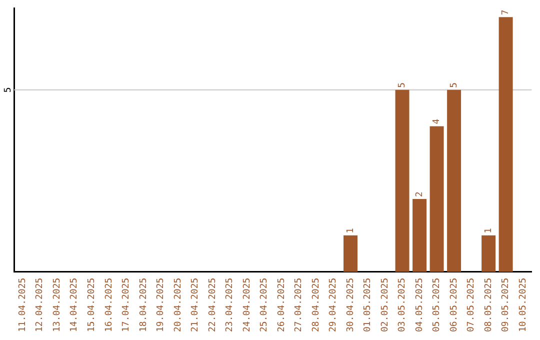 This screenshot has height=340, width=540. I want to click on x-tick-label: 01.05.2025, so click(368, 305).